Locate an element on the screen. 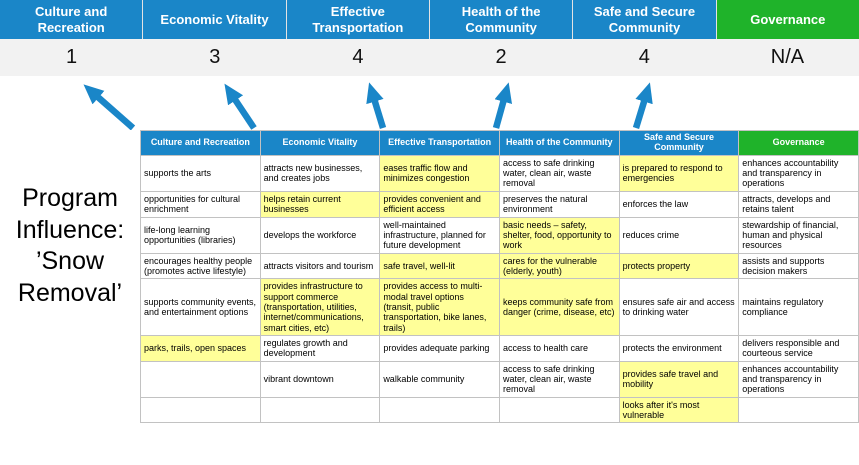 The width and height of the screenshot is (859, 465). table-cell: assists and supports decision makers is located at coordinates (798, 266).